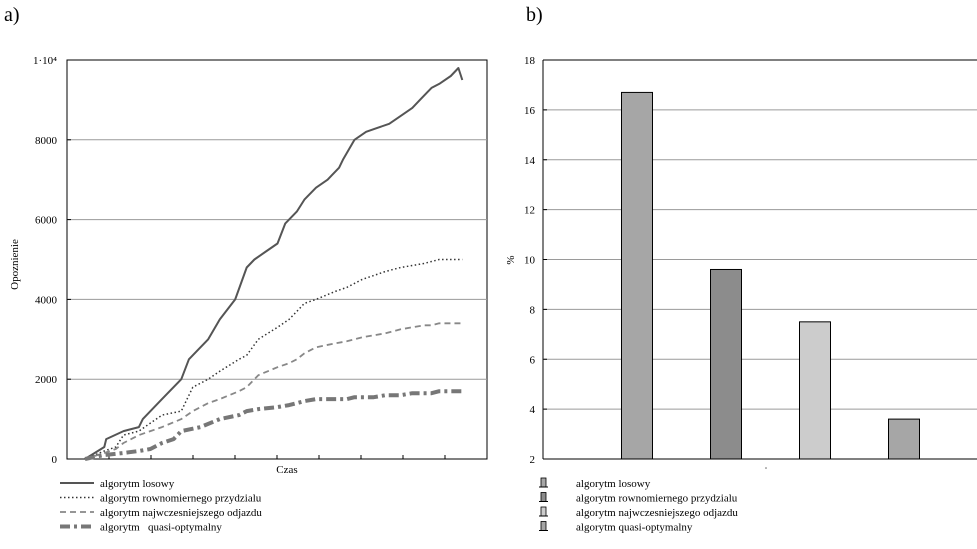  I want to click on series-line-dashdot, so click(273, 425).